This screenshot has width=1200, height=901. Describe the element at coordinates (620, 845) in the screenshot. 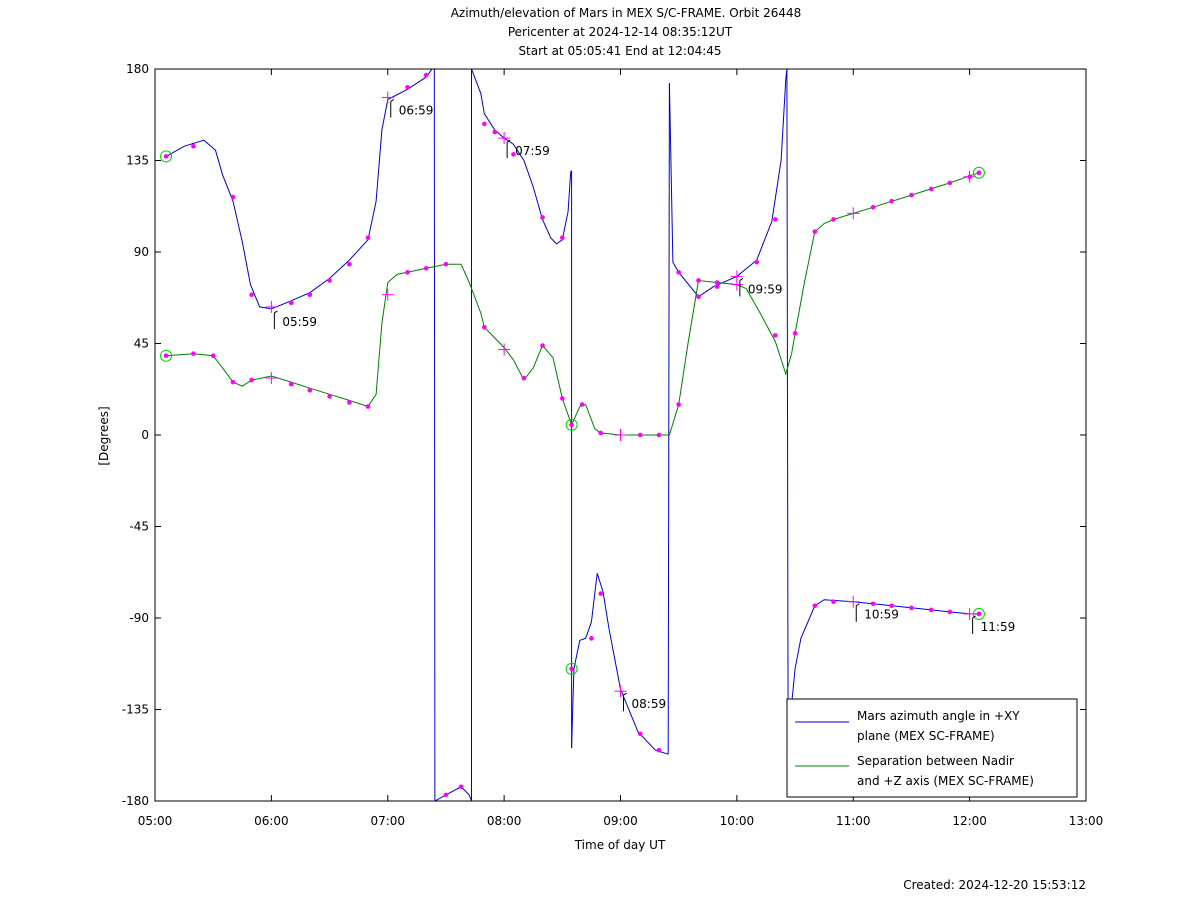

I see `x-axis-label: Time of day UT` at that location.